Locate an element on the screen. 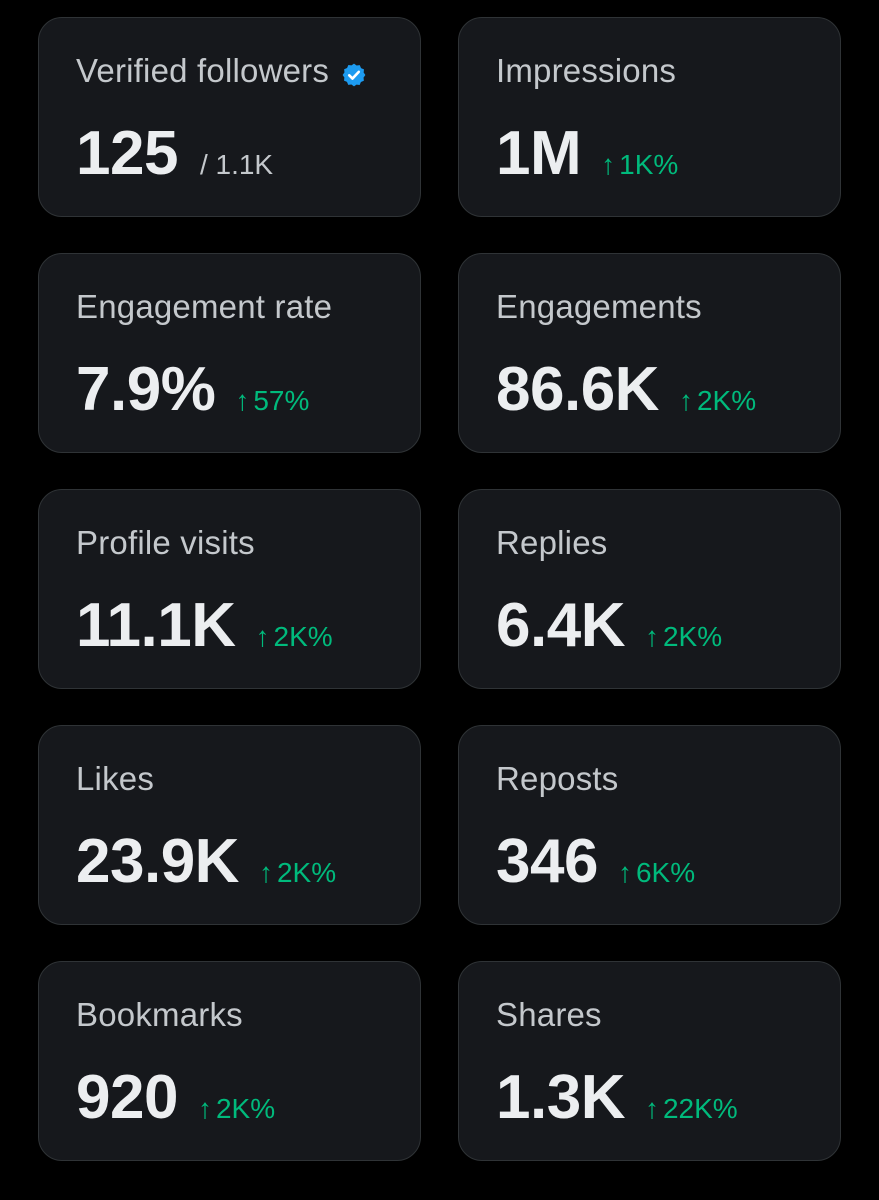  card-change: ↑ 57% is located at coordinates (272, 401).